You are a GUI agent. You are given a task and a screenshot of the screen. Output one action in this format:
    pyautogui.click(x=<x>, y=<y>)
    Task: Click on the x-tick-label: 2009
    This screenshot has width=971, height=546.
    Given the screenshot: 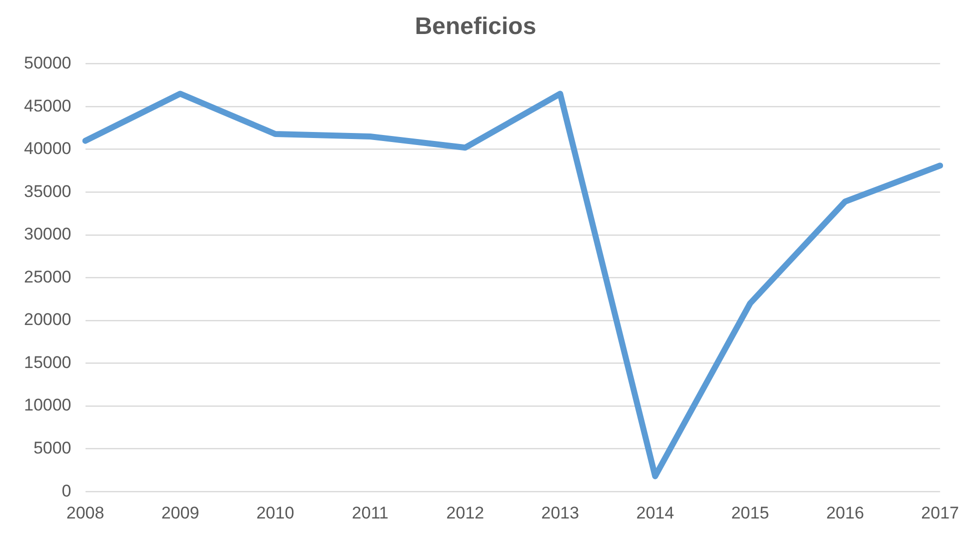 What is the action you would take?
    pyautogui.click(x=180, y=512)
    